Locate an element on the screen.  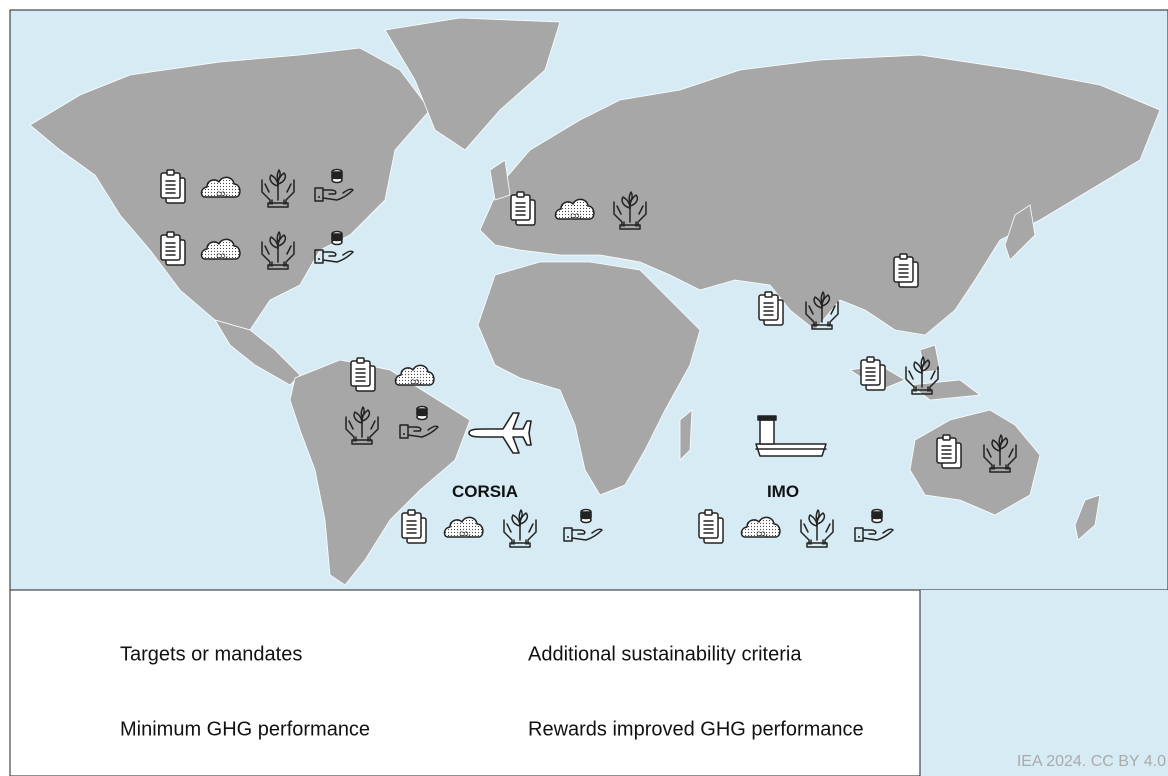
japan is located at coordinates (1020, 232).